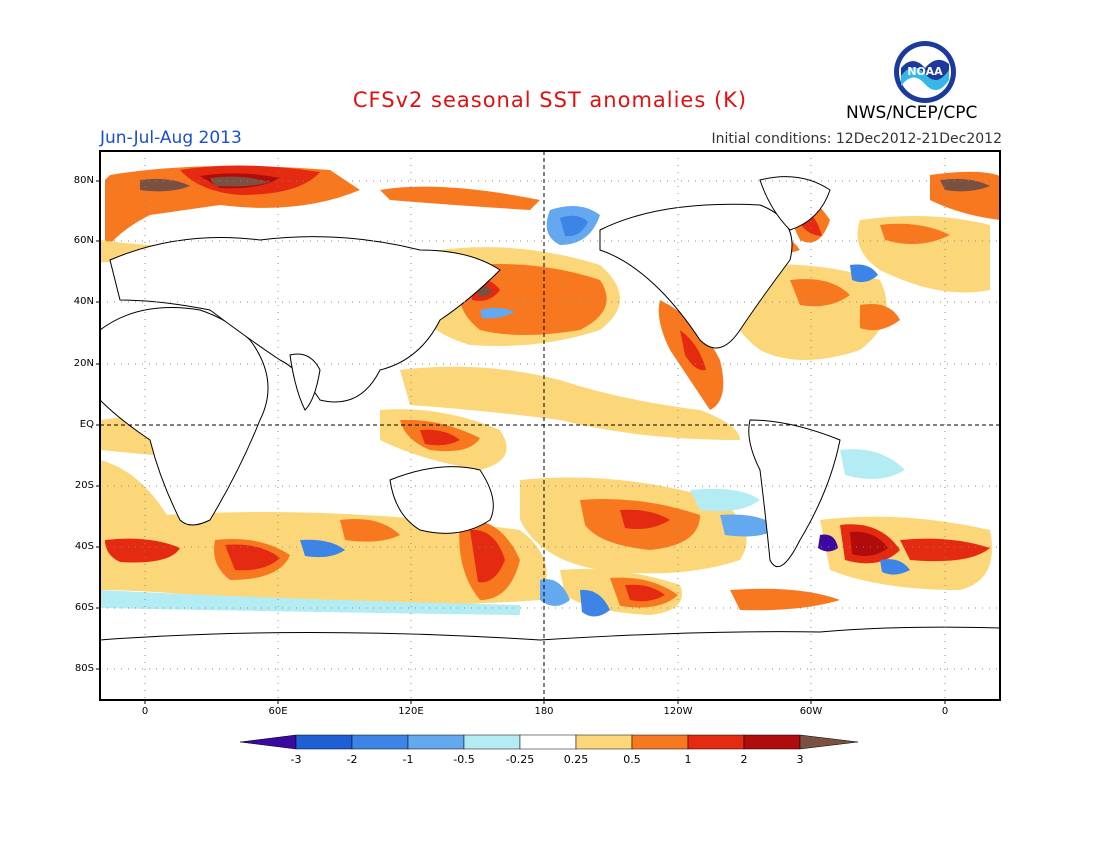 The height and width of the screenshot is (850, 1100). I want to click on map-title: CFSv2 seasonal SST anomalies (K), so click(550, 100).